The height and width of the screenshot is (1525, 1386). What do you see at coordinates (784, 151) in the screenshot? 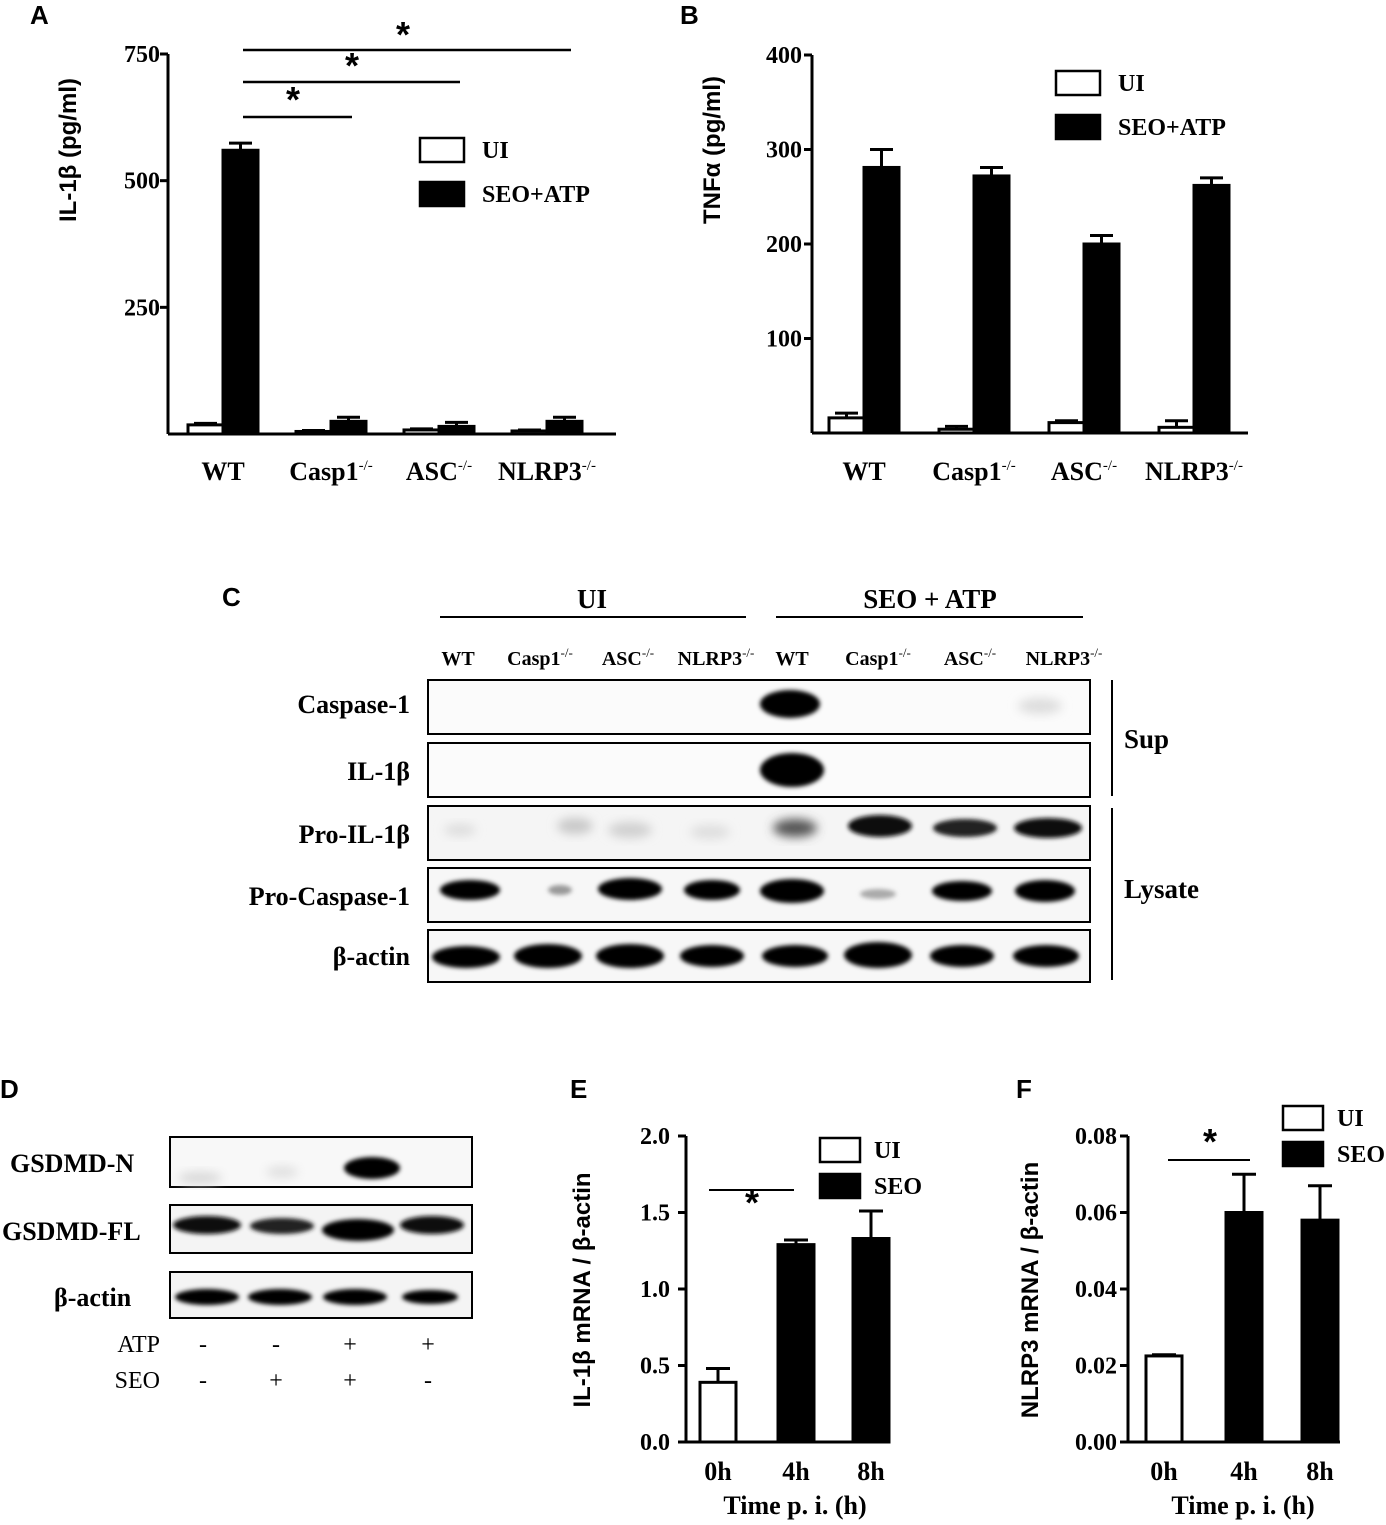
I see `y-tick-label: 300` at bounding box center [784, 151].